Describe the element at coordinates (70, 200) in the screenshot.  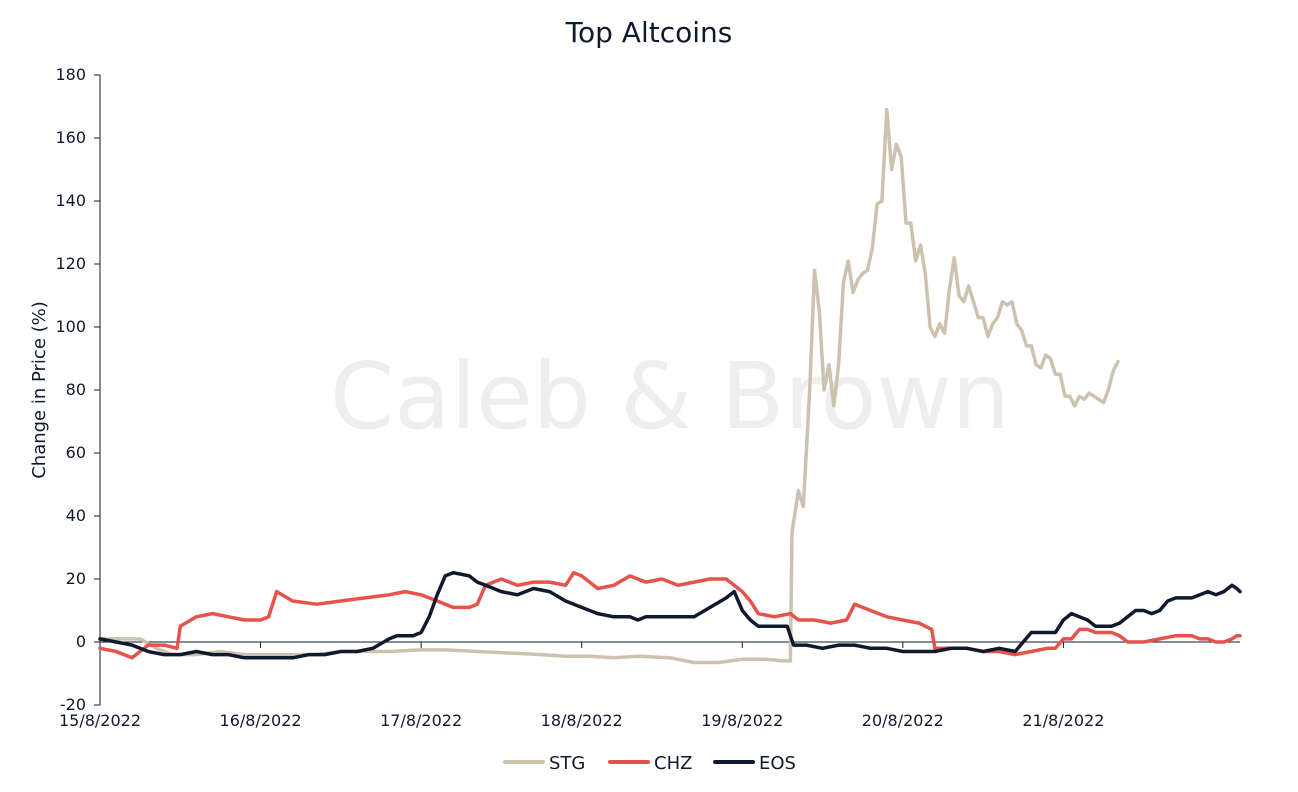
I see `y-tick-label: 140` at that location.